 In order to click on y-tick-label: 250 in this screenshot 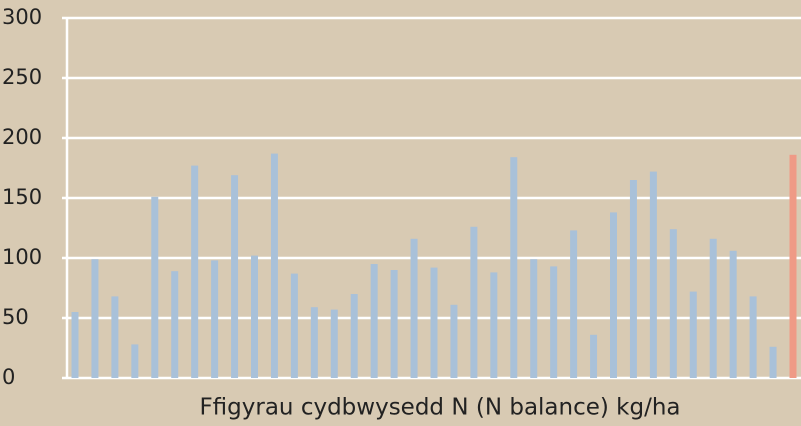, I will do `click(22, 77)`.